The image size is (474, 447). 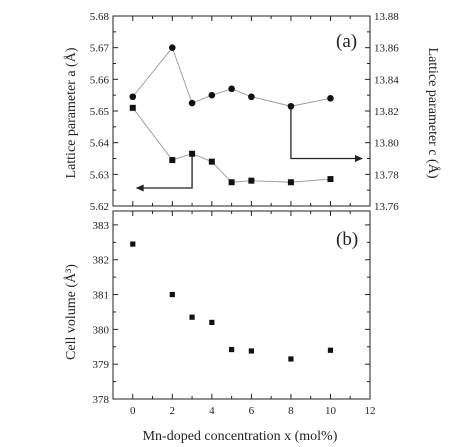 I want to click on y-left-tick-label-a: 5.63, so click(x=100, y=175).